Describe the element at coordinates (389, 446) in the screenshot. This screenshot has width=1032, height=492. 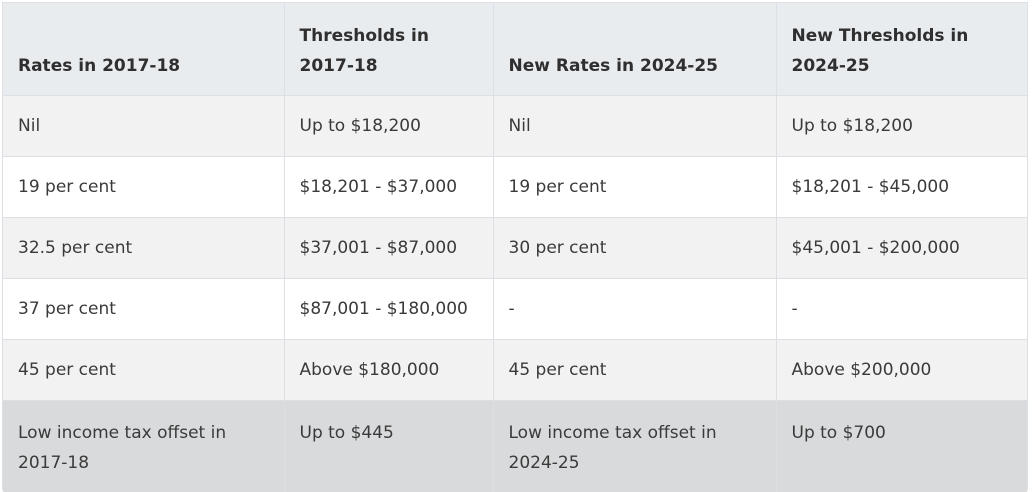
I see `table-cell: Up to $445` at that location.